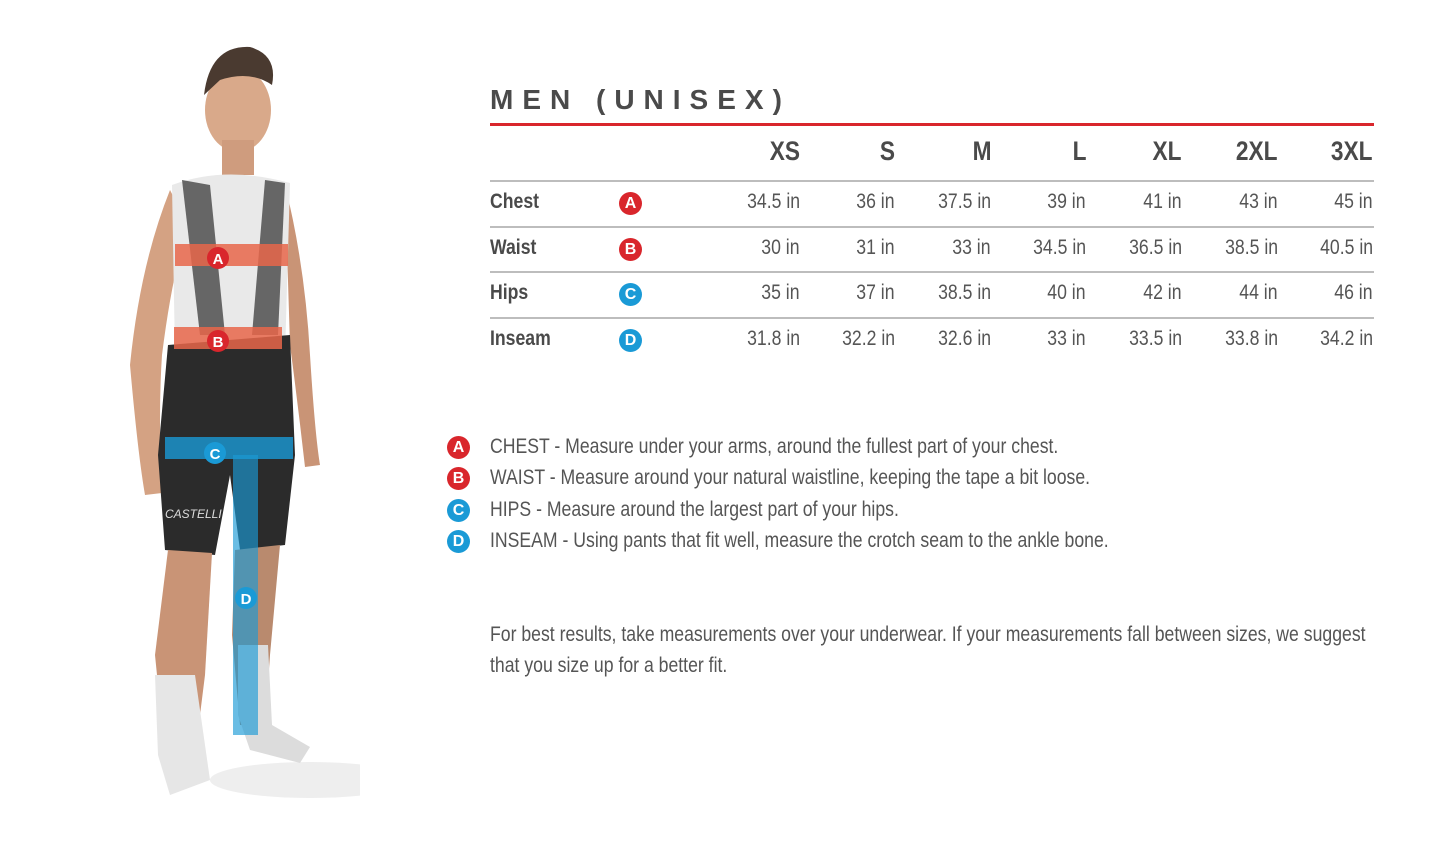  What do you see at coordinates (780, 247) in the screenshot?
I see `cell-value: 30 in` at bounding box center [780, 247].